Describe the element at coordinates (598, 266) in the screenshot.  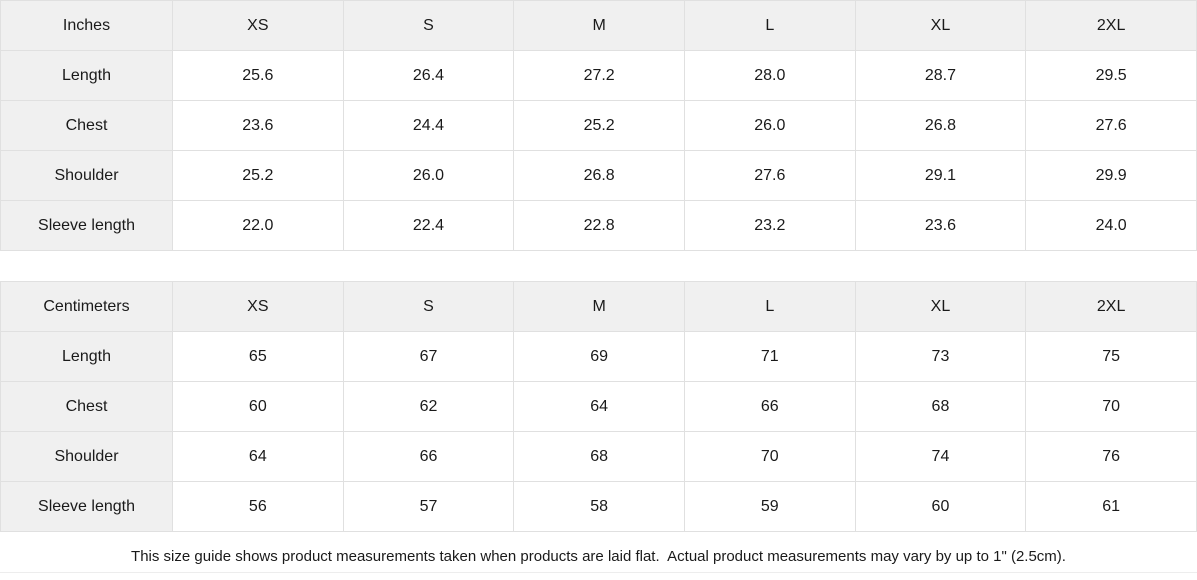
I see `table-section-spacer` at that location.